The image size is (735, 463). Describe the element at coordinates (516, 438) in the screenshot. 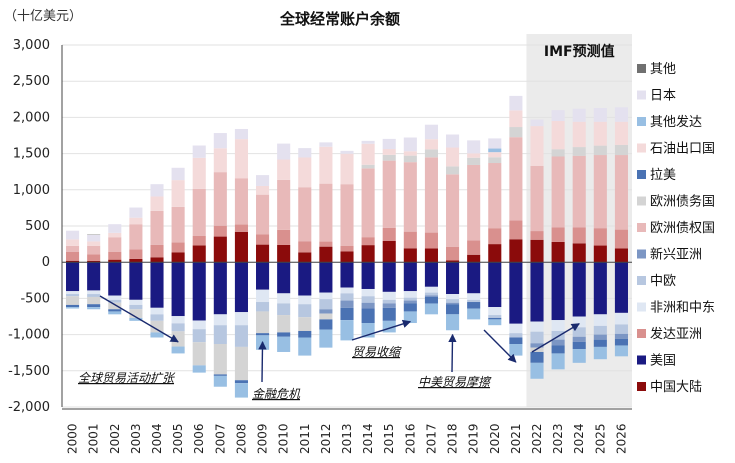

I see `x-tick-label: 2021` at that location.